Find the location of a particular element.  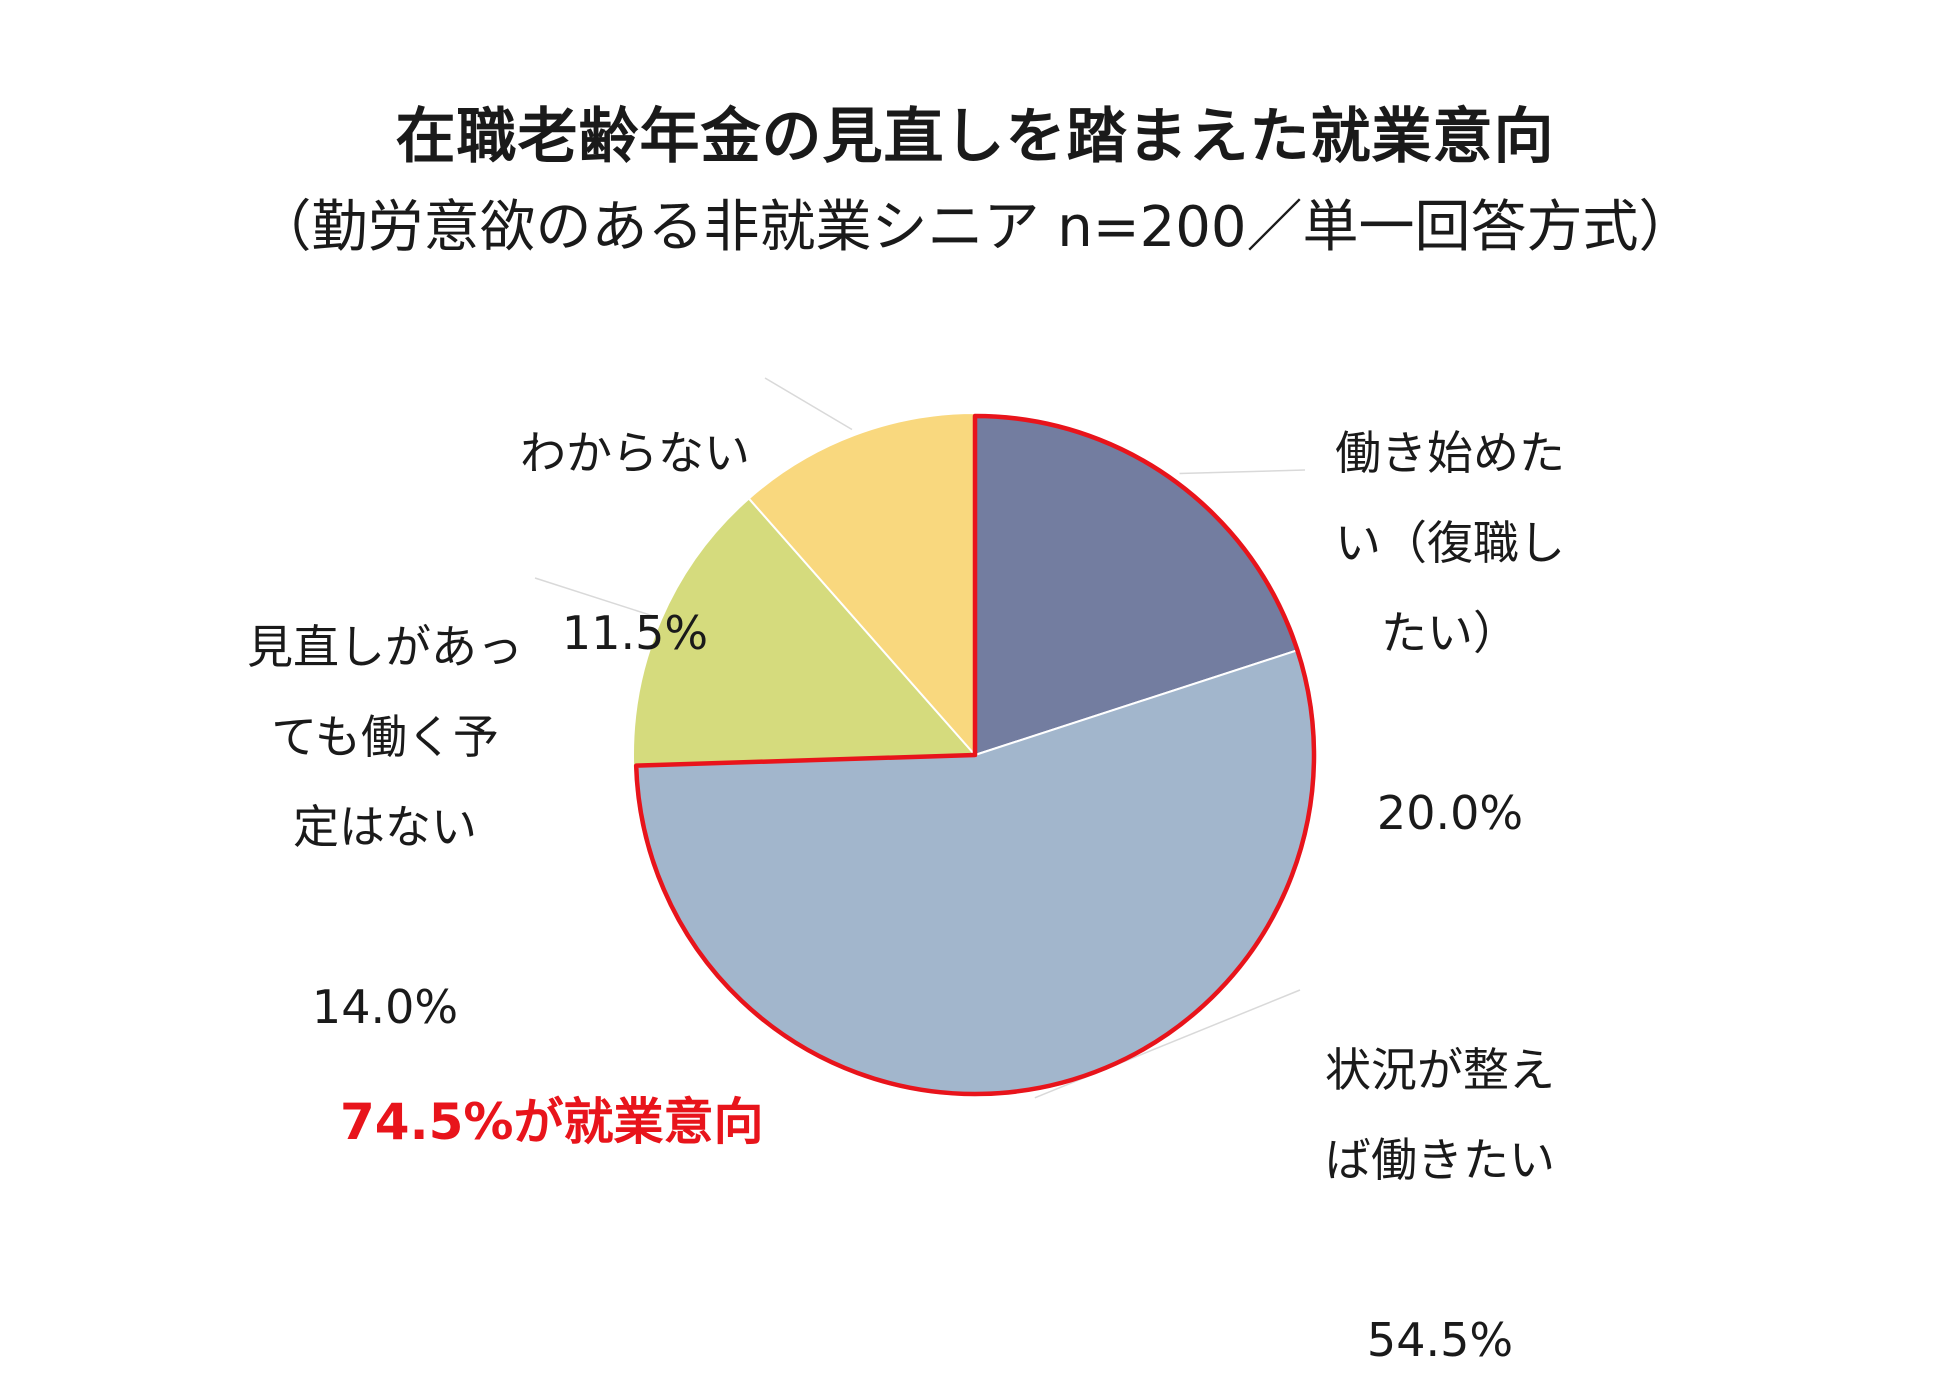

slice-value: 54.5% is located at coordinates (1440, 1340).